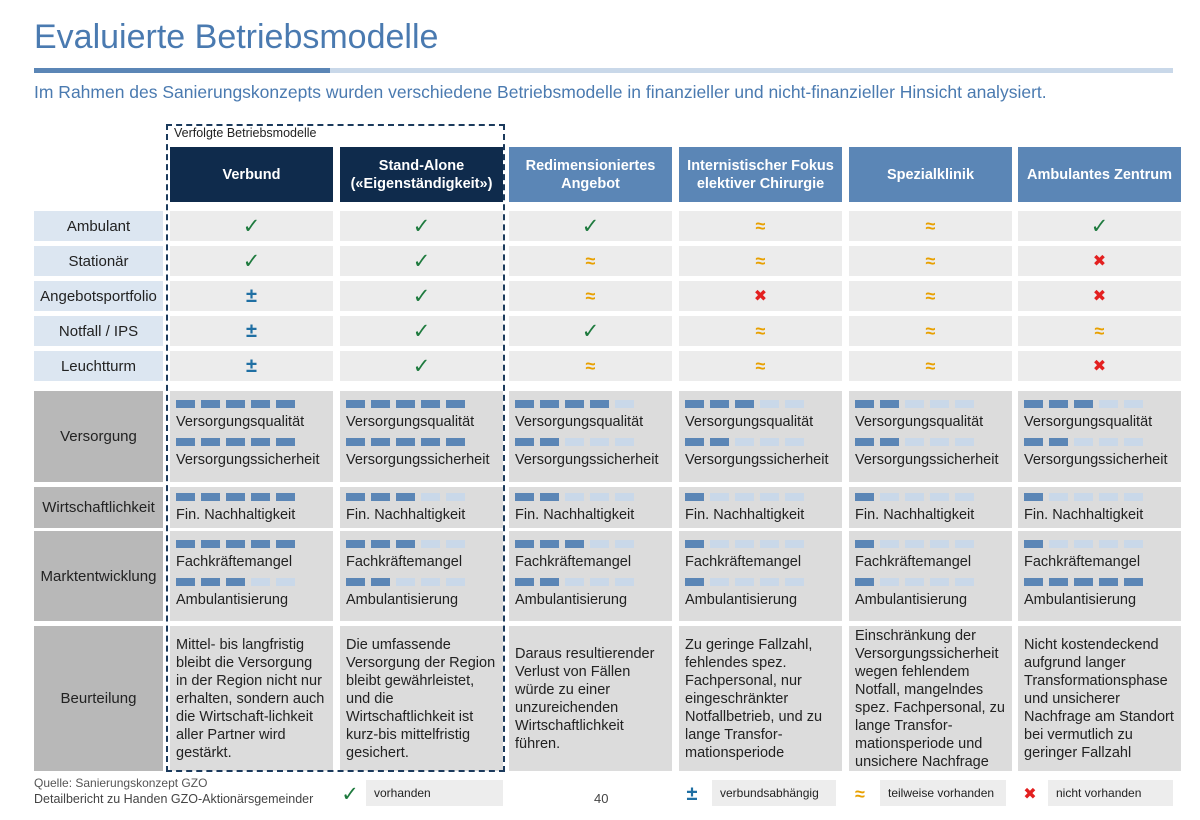 Image resolution: width=1200 pixels, height=820 pixels. Describe the element at coordinates (943, 793) in the screenshot. I see `legend-label: teilweise vorhanden` at that location.